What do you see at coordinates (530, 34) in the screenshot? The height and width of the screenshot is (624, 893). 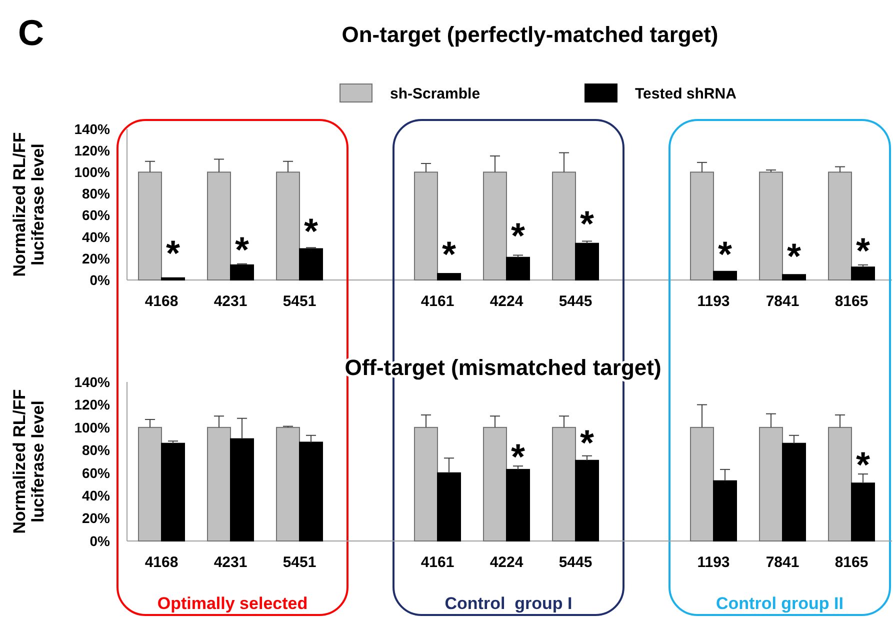 I see `chart-title: On-target (perfectly-matched target)` at bounding box center [530, 34].